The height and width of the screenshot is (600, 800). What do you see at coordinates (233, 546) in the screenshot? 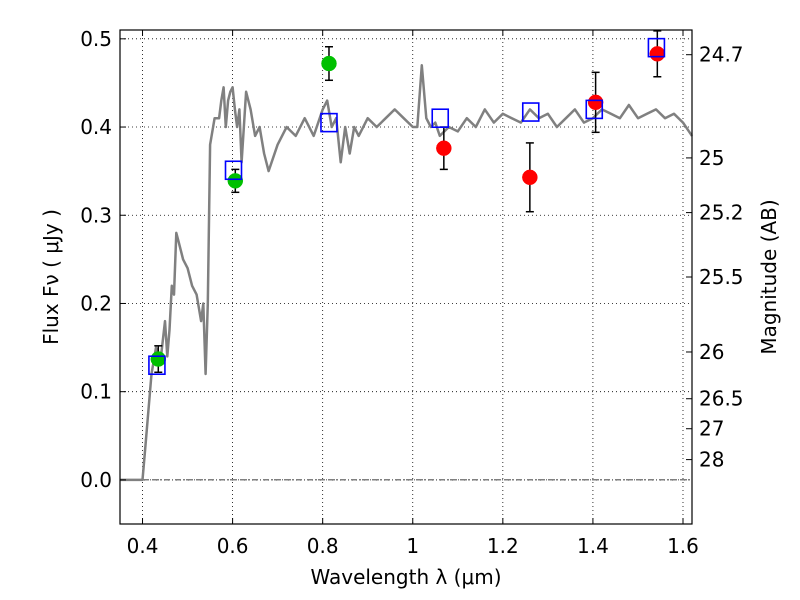
I see `x-tick-label: 0.6` at bounding box center [233, 546].